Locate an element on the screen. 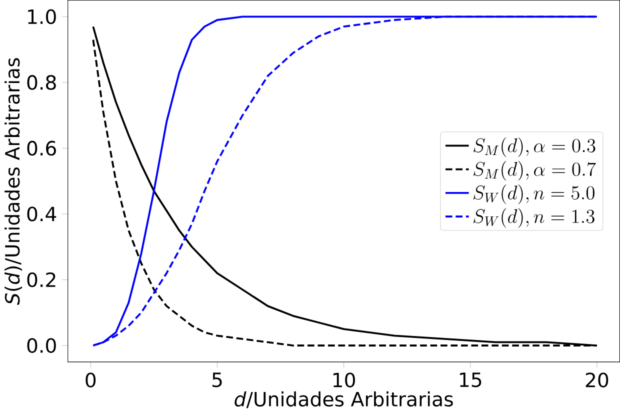 Image resolution: width=620 pixels, height=413 pixels. legend-label: $S_W(d), n = 1.3$ is located at coordinates (533, 218).